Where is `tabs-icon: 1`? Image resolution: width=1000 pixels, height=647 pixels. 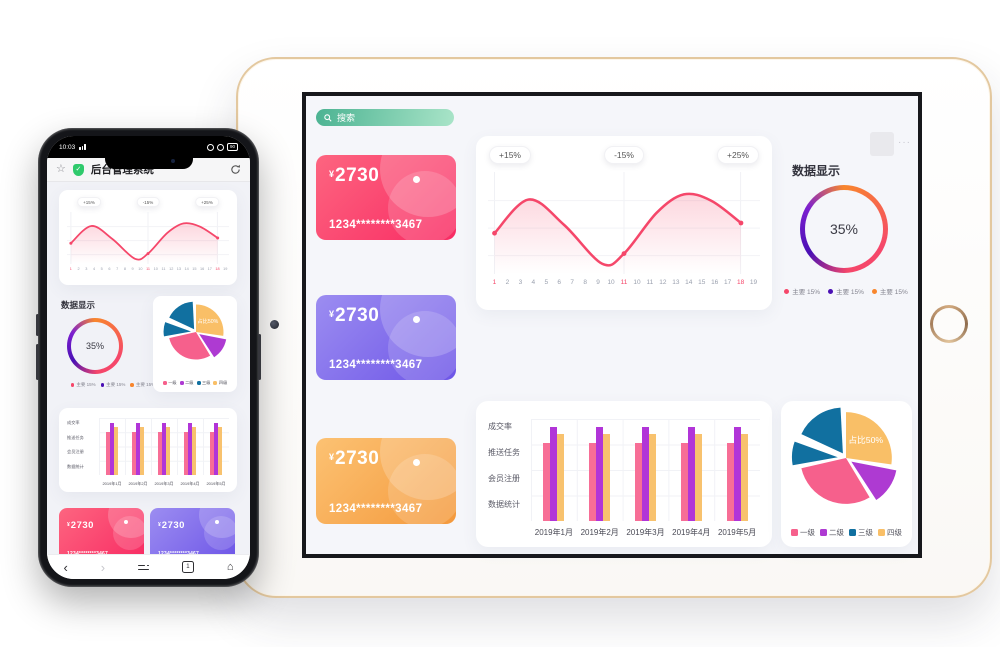
tabs-icon: 1 is located at coordinates (187, 567).